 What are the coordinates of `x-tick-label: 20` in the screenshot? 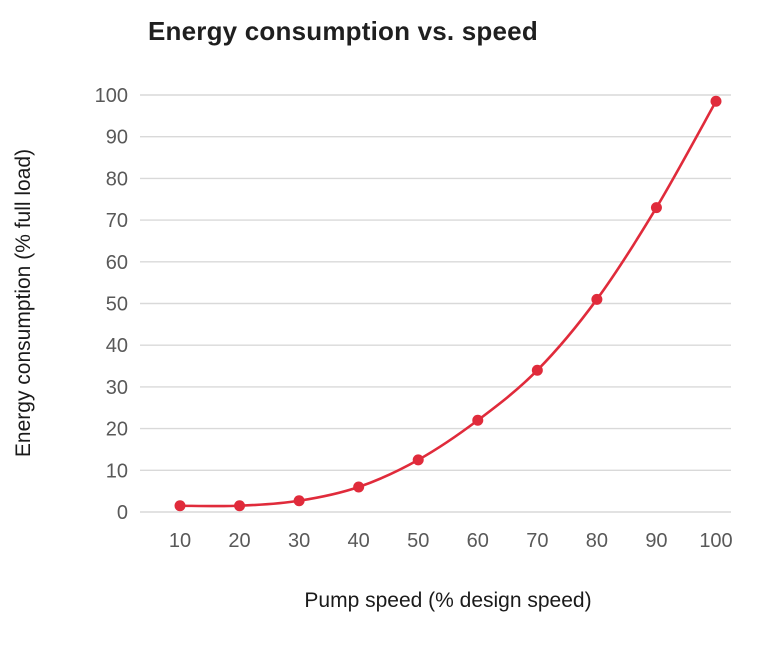 It's located at (239, 541).